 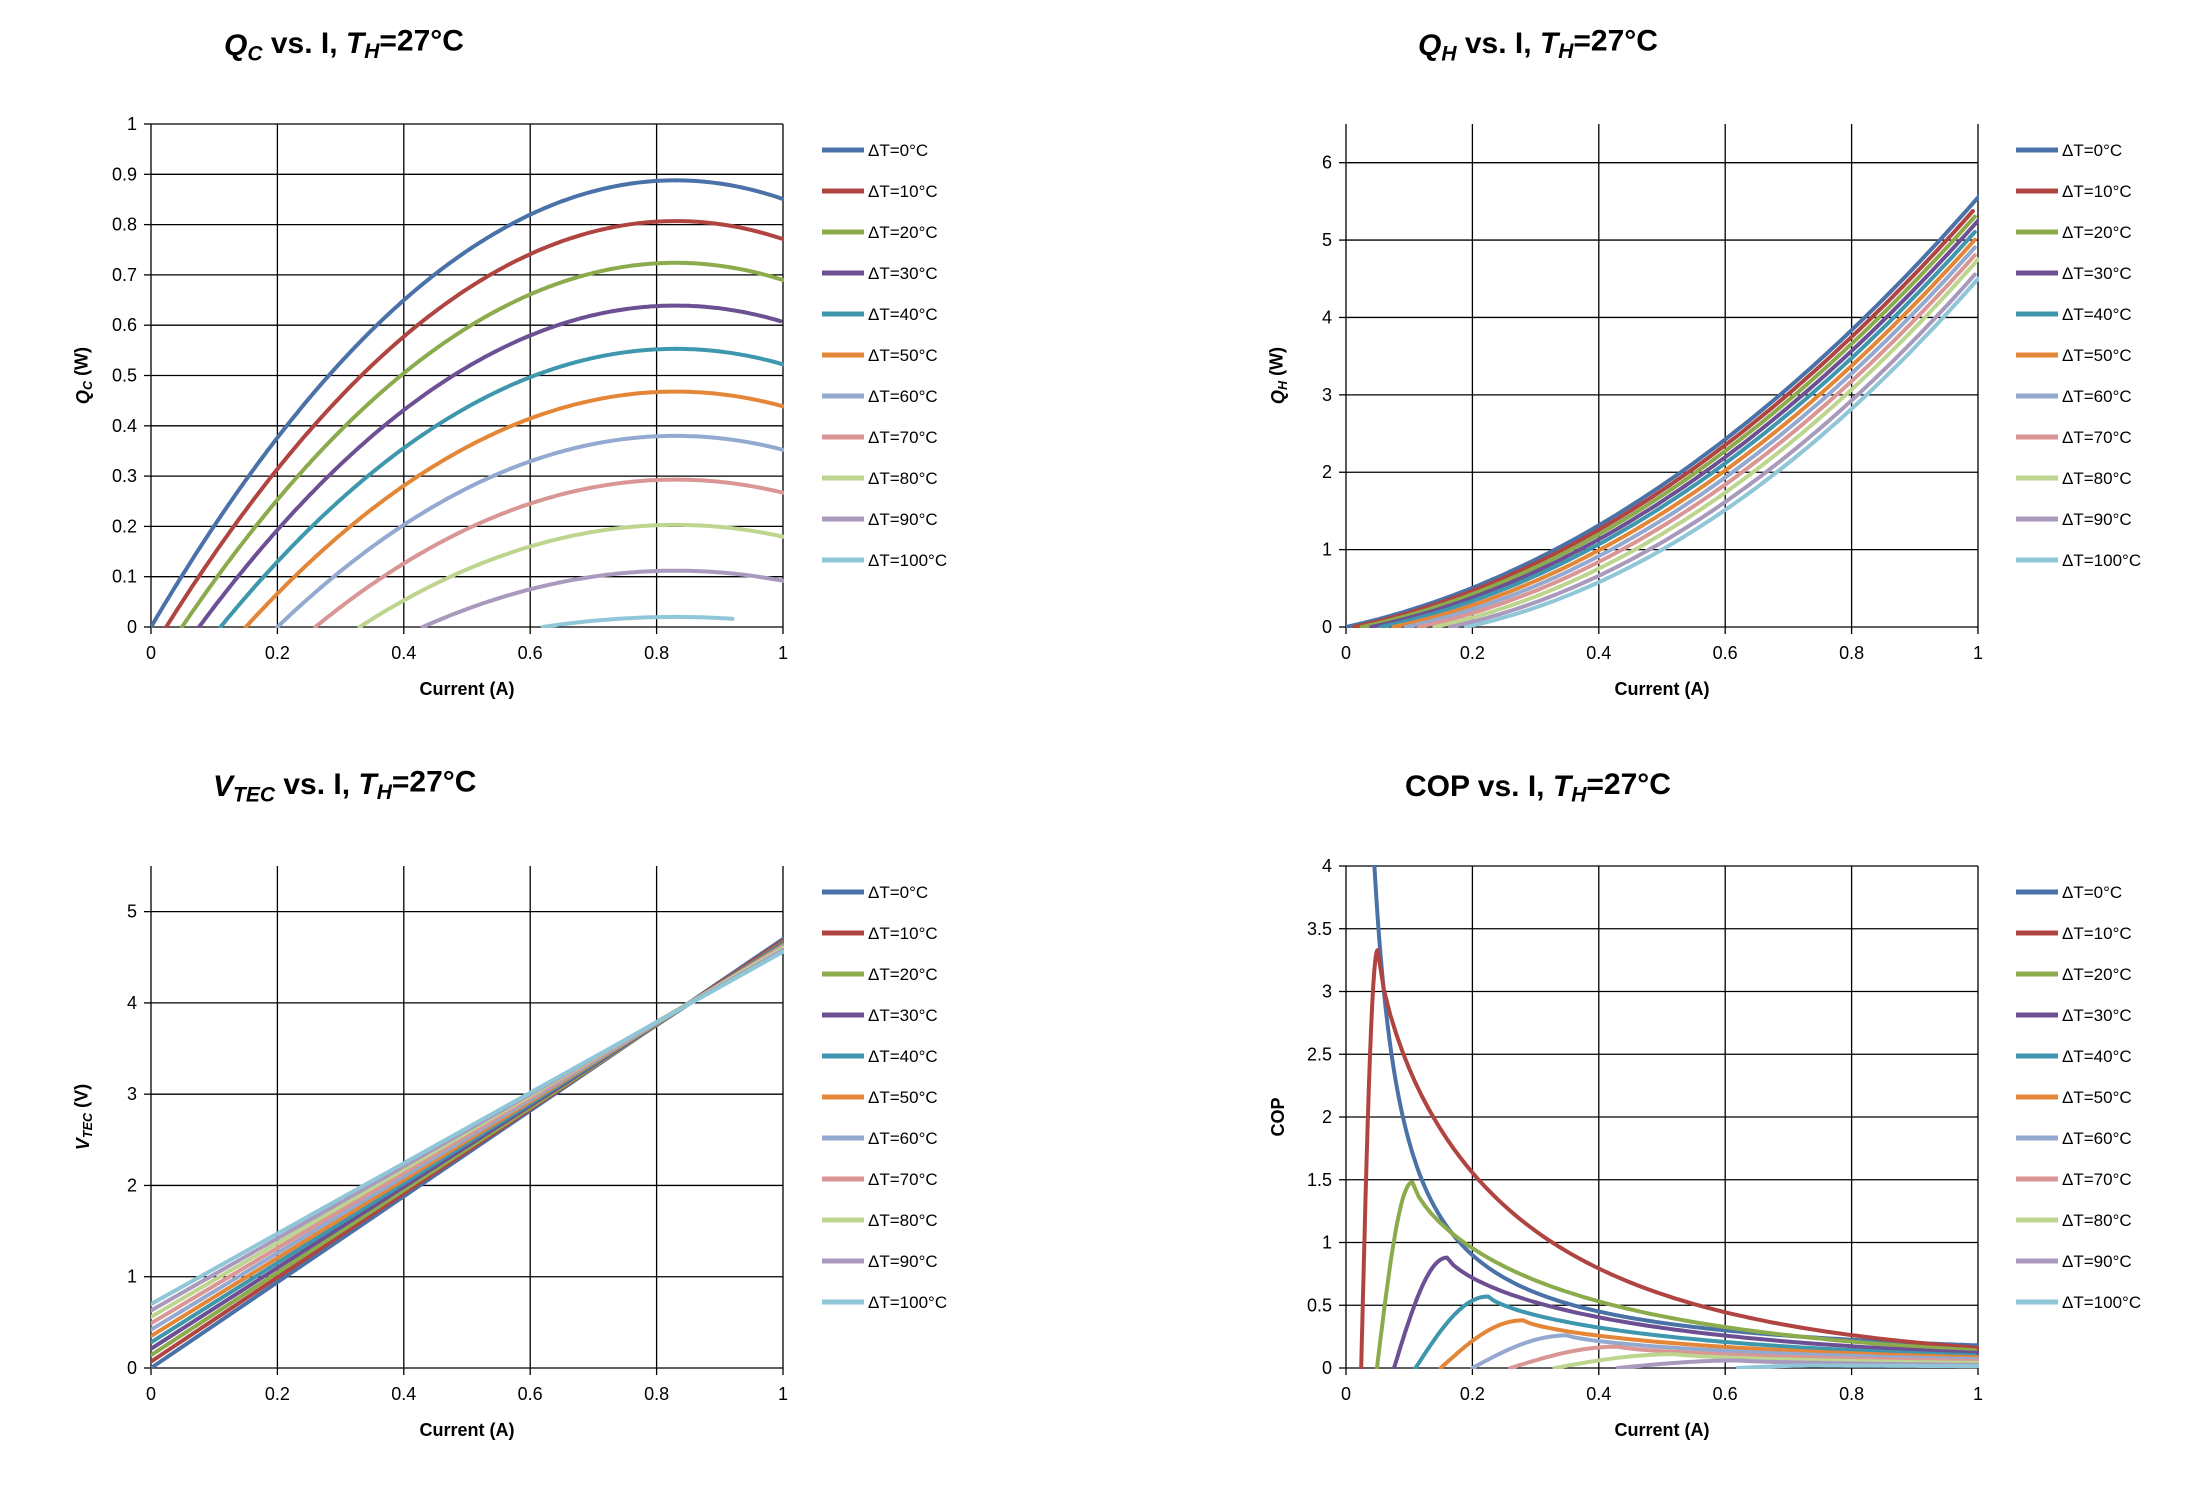 What do you see at coordinates (903, 1220) in the screenshot?
I see `legend-label: ΔT=80°C` at bounding box center [903, 1220].